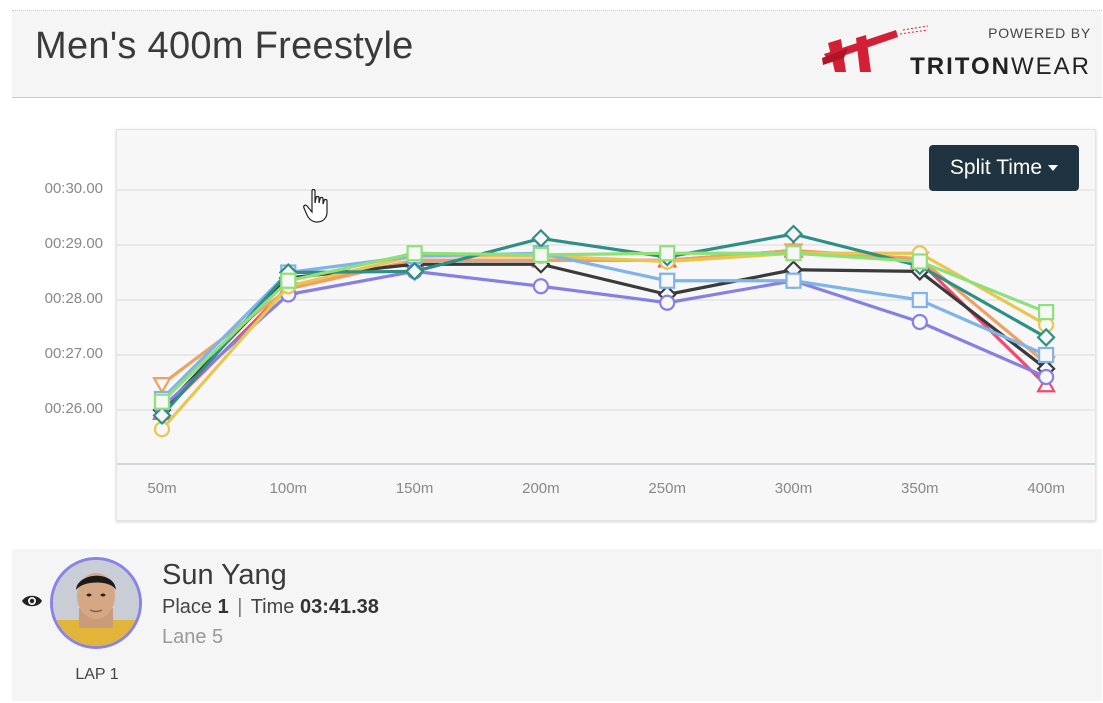 Image resolution: width=1103 pixels, height=703 pixels. Describe the element at coordinates (1053, 168) in the screenshot. I see `caret-down-icon` at that location.